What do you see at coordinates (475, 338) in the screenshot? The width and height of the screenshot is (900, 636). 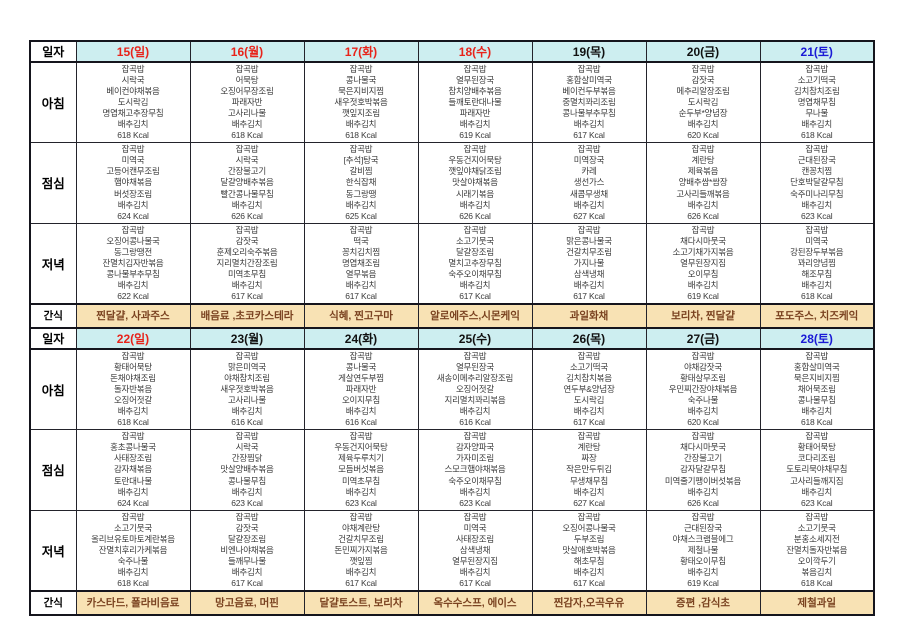 I see `date-cell: 25(수)` at bounding box center [475, 338].